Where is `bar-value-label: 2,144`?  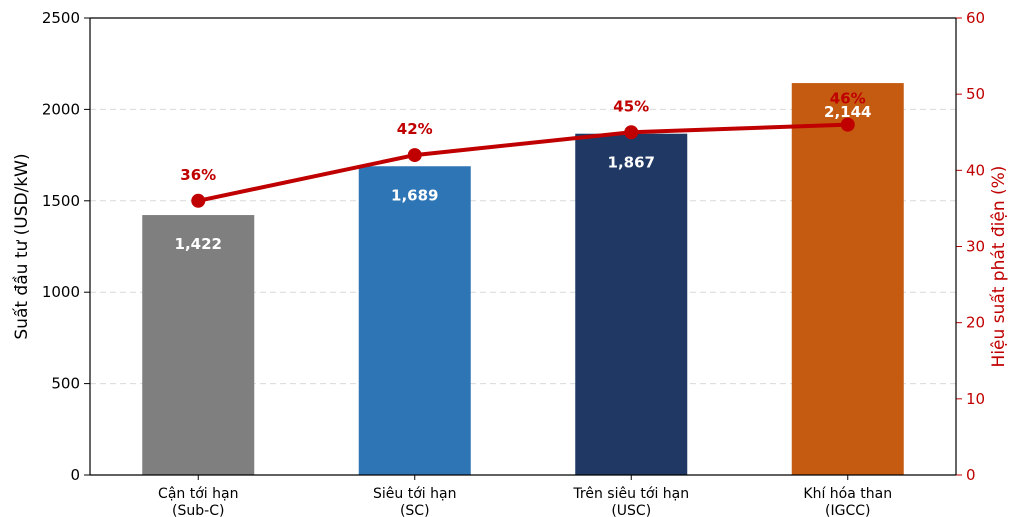 bar-value-label: 2,144 is located at coordinates (847, 112).